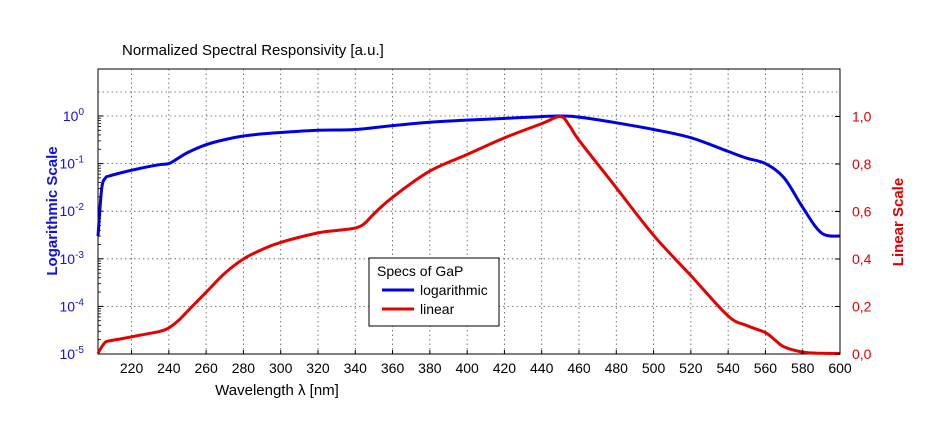 Image resolution: width=937 pixels, height=424 pixels. Describe the element at coordinates (72, 353) in the screenshot. I see `left-tick-label: 10⁻⁵` at that location.